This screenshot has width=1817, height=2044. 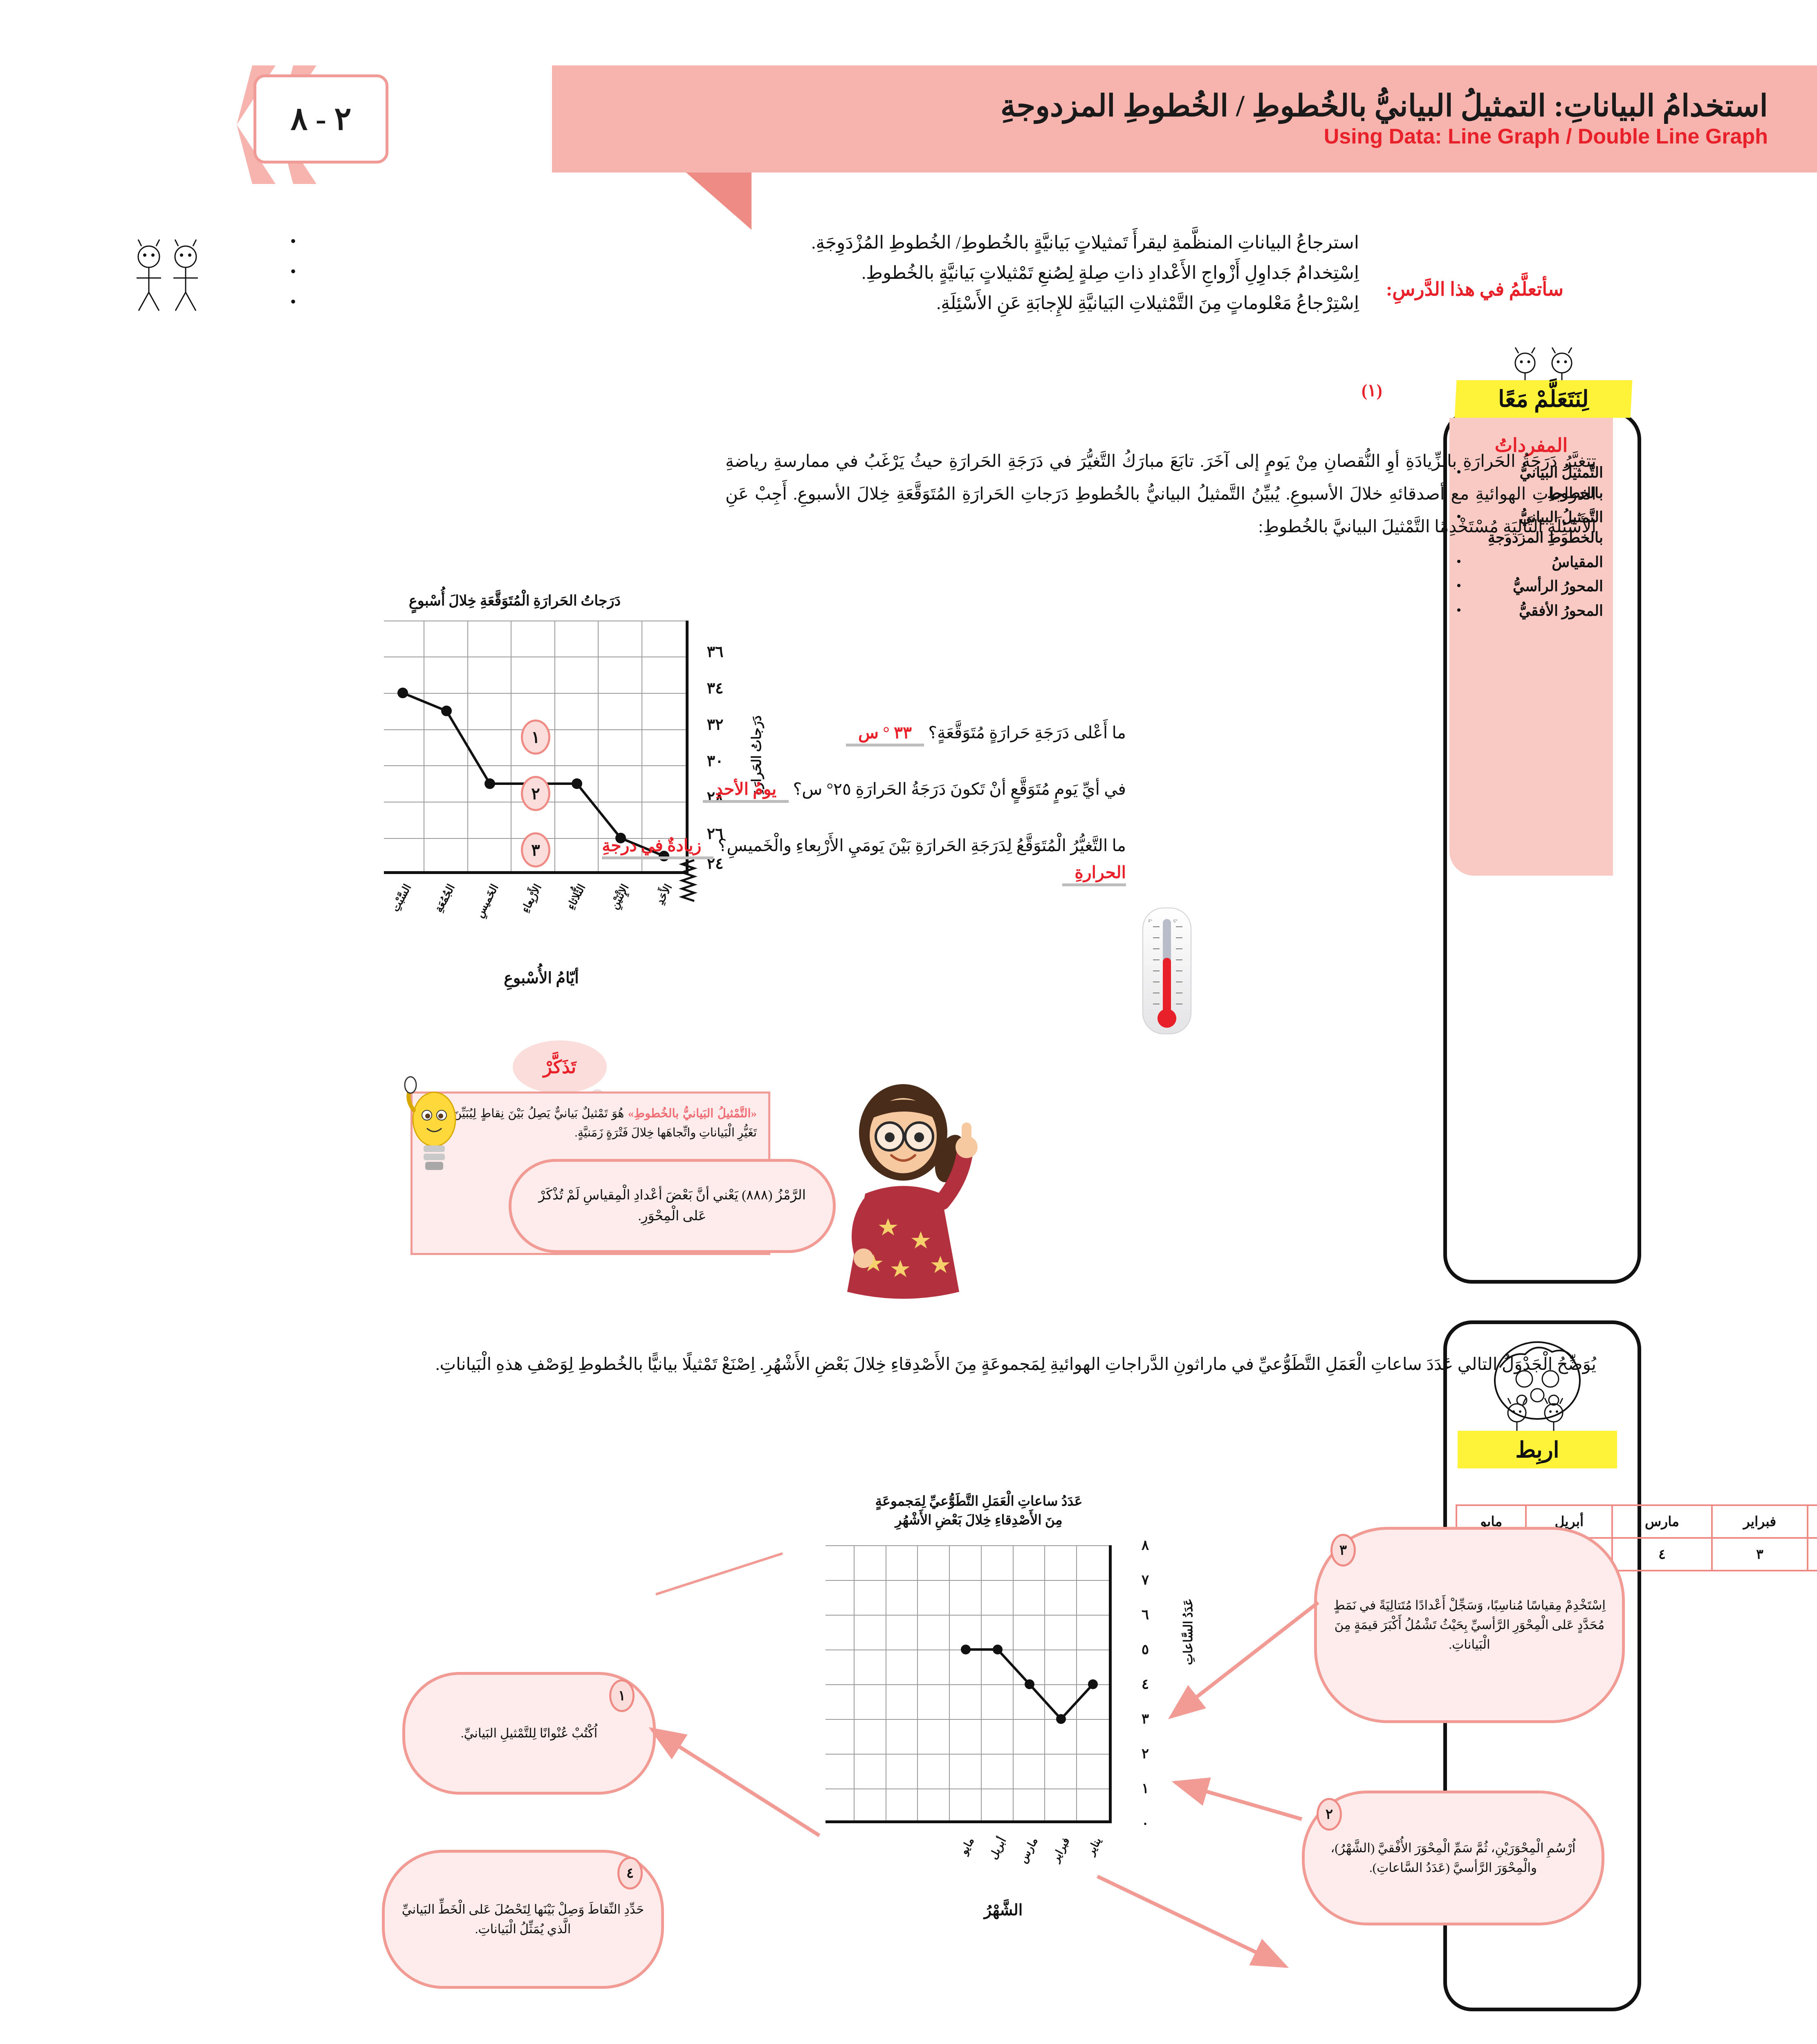 What do you see at coordinates (1028, 1851) in the screenshot?
I see `x-tick-label: مارس` at bounding box center [1028, 1851].